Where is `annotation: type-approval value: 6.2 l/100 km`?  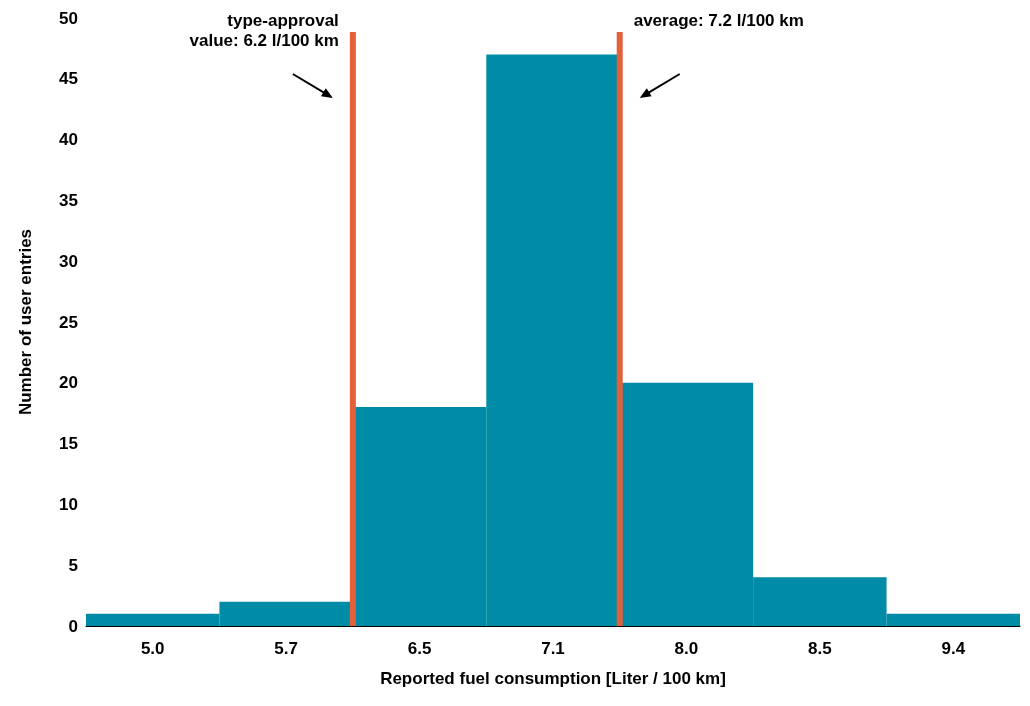 annotation: type-approval value: 6.2 l/100 km is located at coordinates (264, 30).